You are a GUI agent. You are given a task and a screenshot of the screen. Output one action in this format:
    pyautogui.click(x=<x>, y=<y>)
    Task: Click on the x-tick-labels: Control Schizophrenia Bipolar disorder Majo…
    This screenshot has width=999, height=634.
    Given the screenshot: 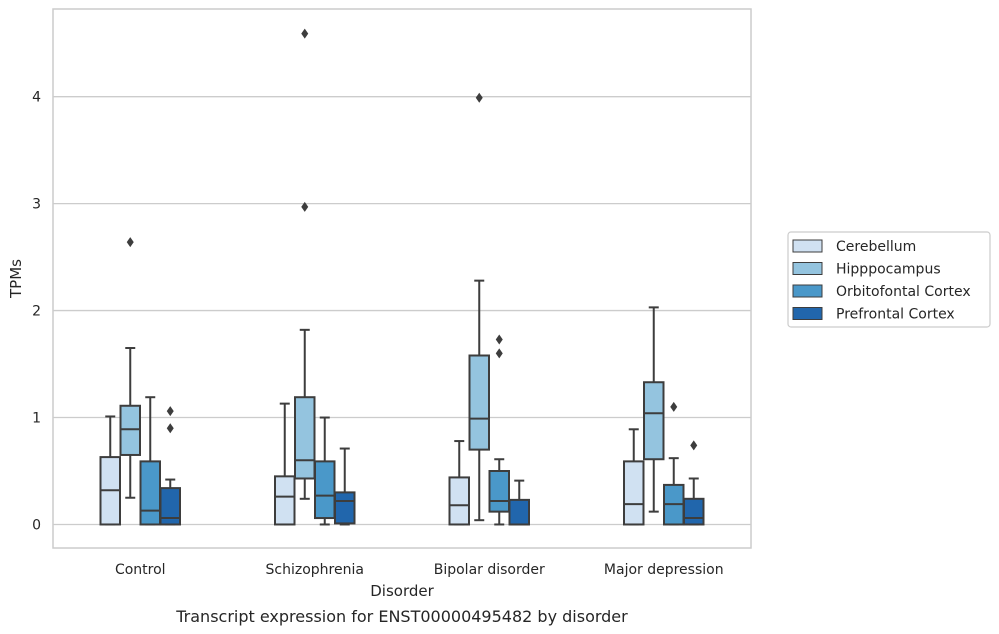 What is the action you would take?
    pyautogui.click(x=419, y=570)
    